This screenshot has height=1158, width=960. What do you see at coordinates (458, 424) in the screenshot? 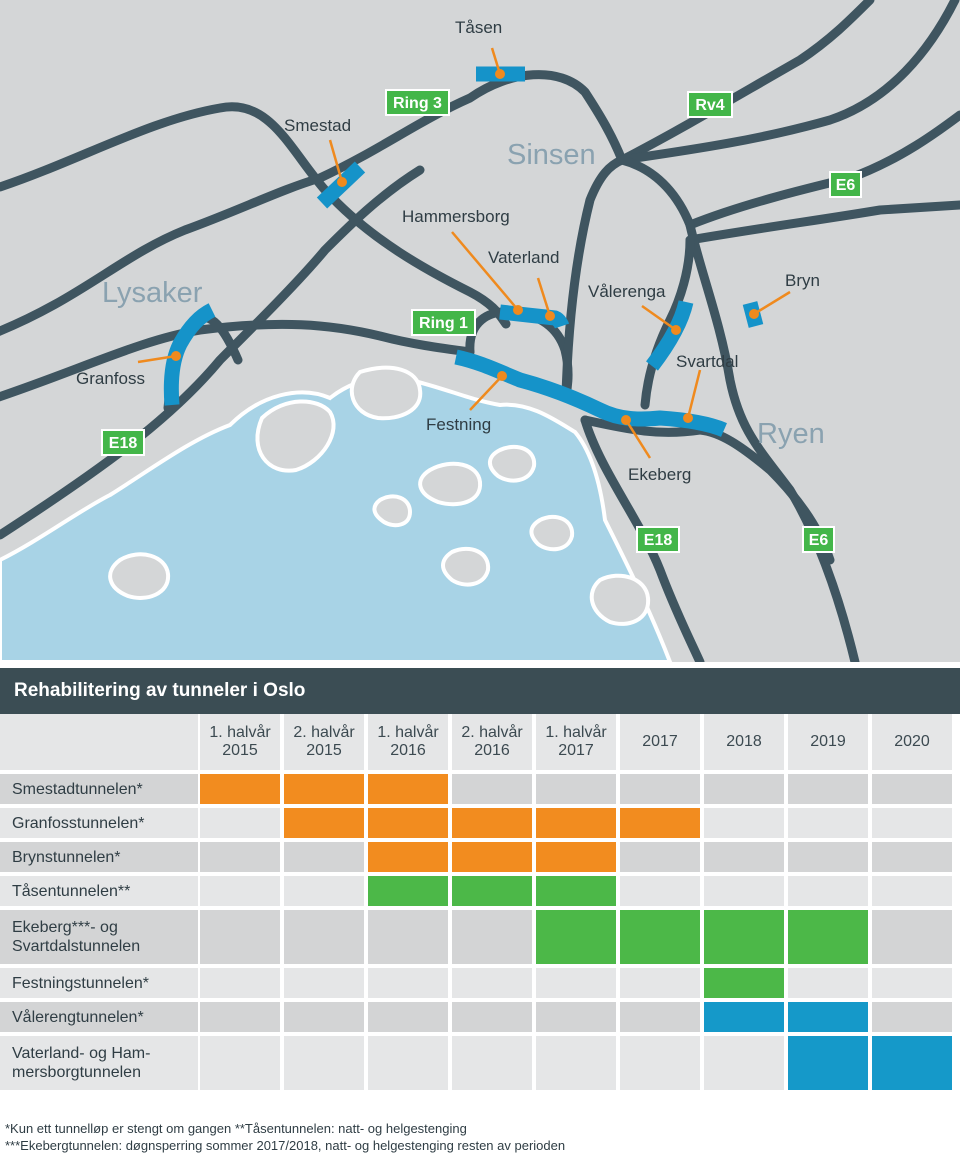
I see `tunnel-label-festning: Festning` at bounding box center [458, 424].